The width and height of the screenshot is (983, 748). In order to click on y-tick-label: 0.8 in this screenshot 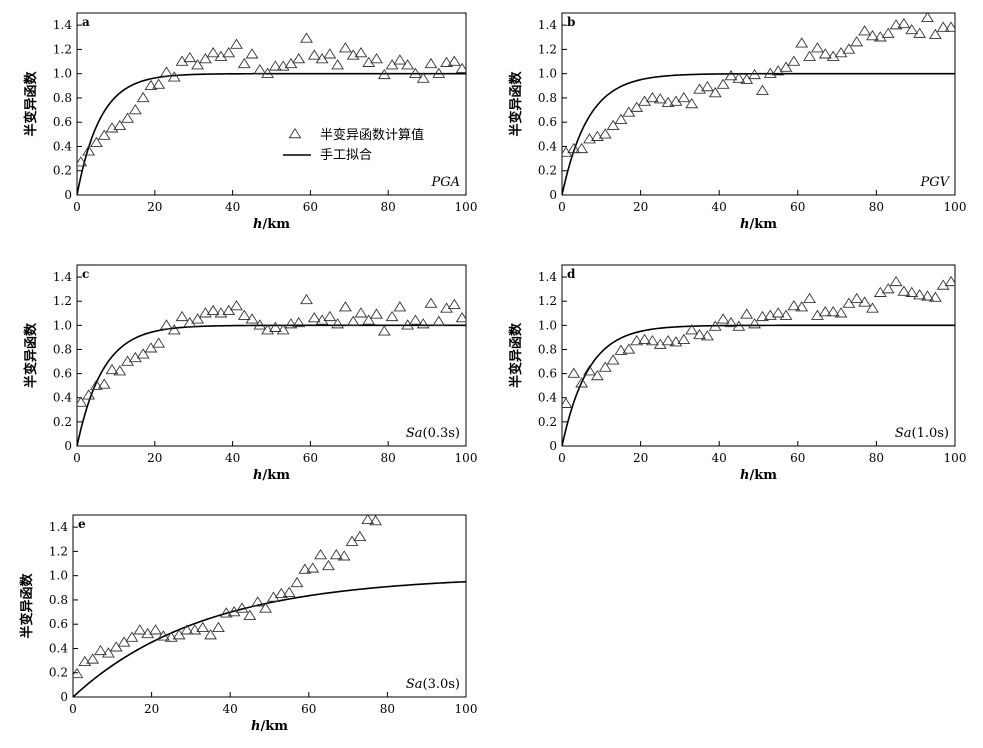, I will do `click(58, 600)`.